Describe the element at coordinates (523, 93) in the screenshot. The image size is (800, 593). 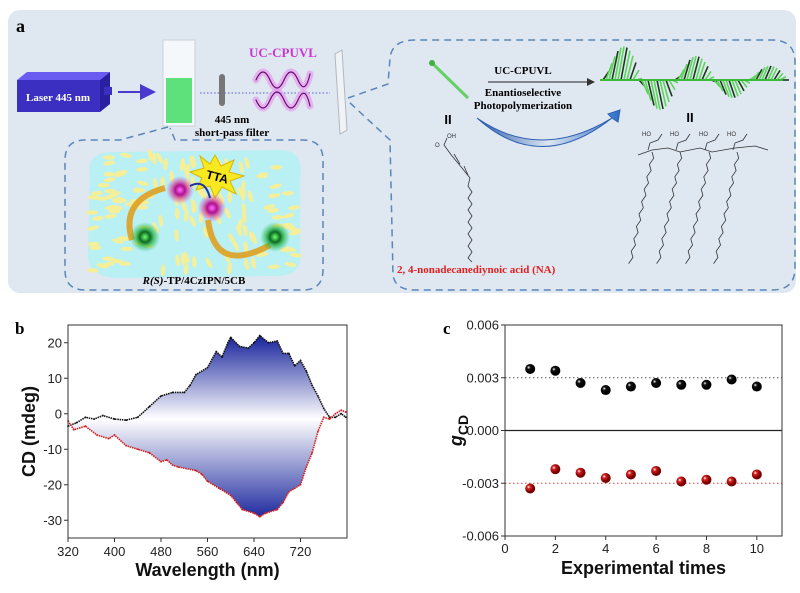
I see `reaction-label-line1: Enantioselective` at that location.